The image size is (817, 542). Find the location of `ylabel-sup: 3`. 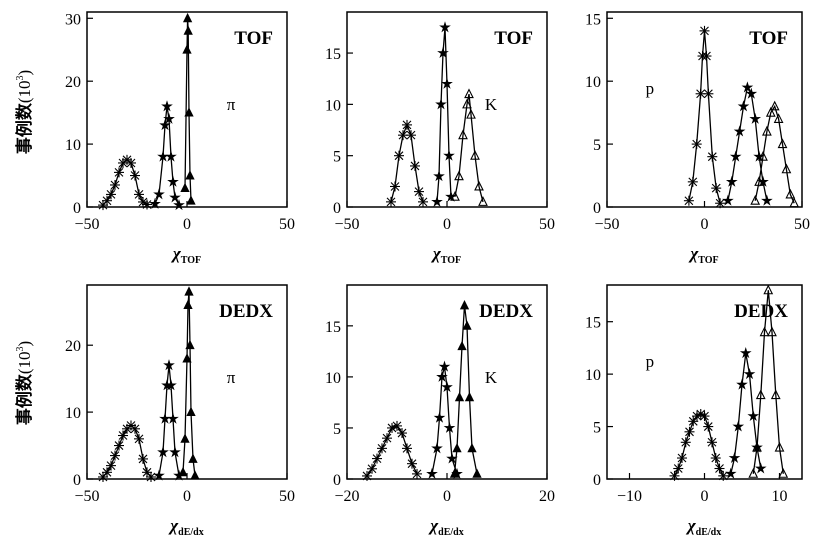

ylabel-sup: 3 is located at coordinates (20, 78).